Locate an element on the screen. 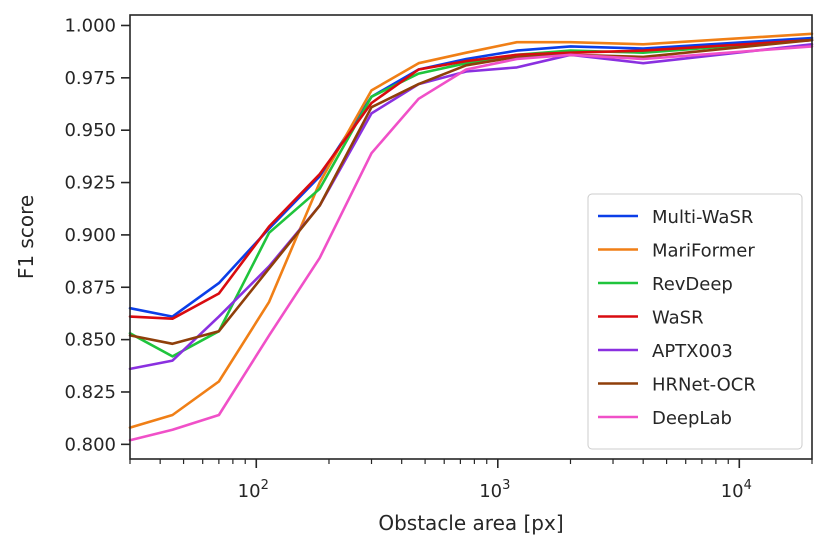  y-tick-label-0: 0.800 is located at coordinates (90, 444).